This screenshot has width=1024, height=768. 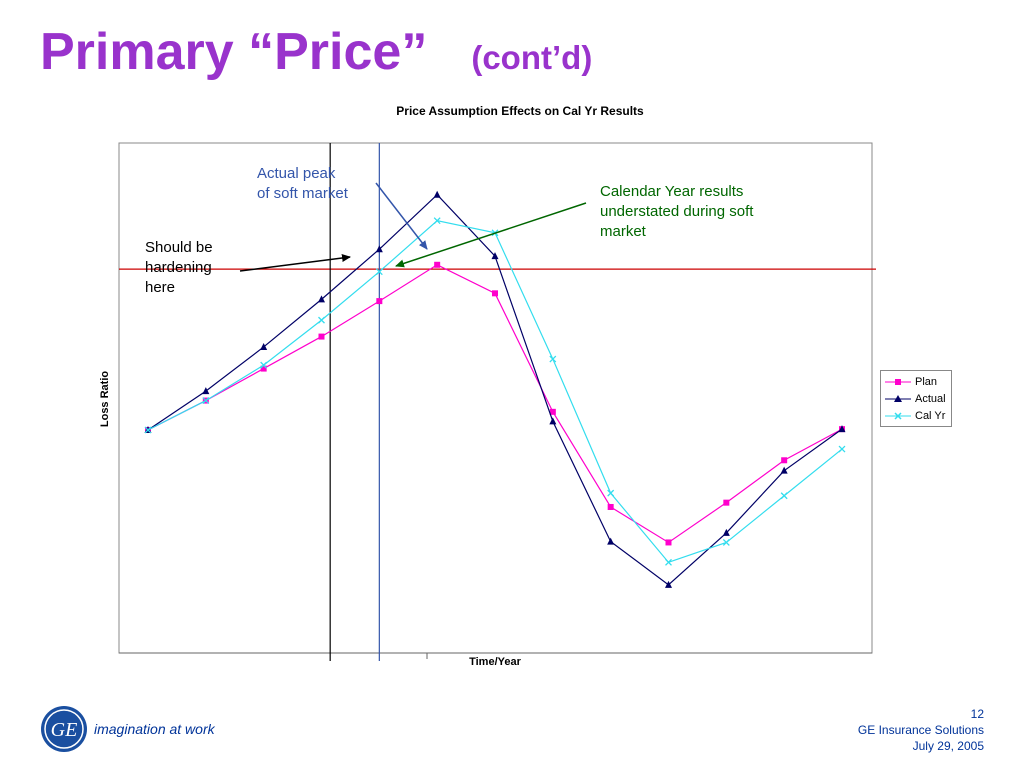 What do you see at coordinates (234, 52) in the screenshot?
I see `title-main: Primary “Price”` at bounding box center [234, 52].